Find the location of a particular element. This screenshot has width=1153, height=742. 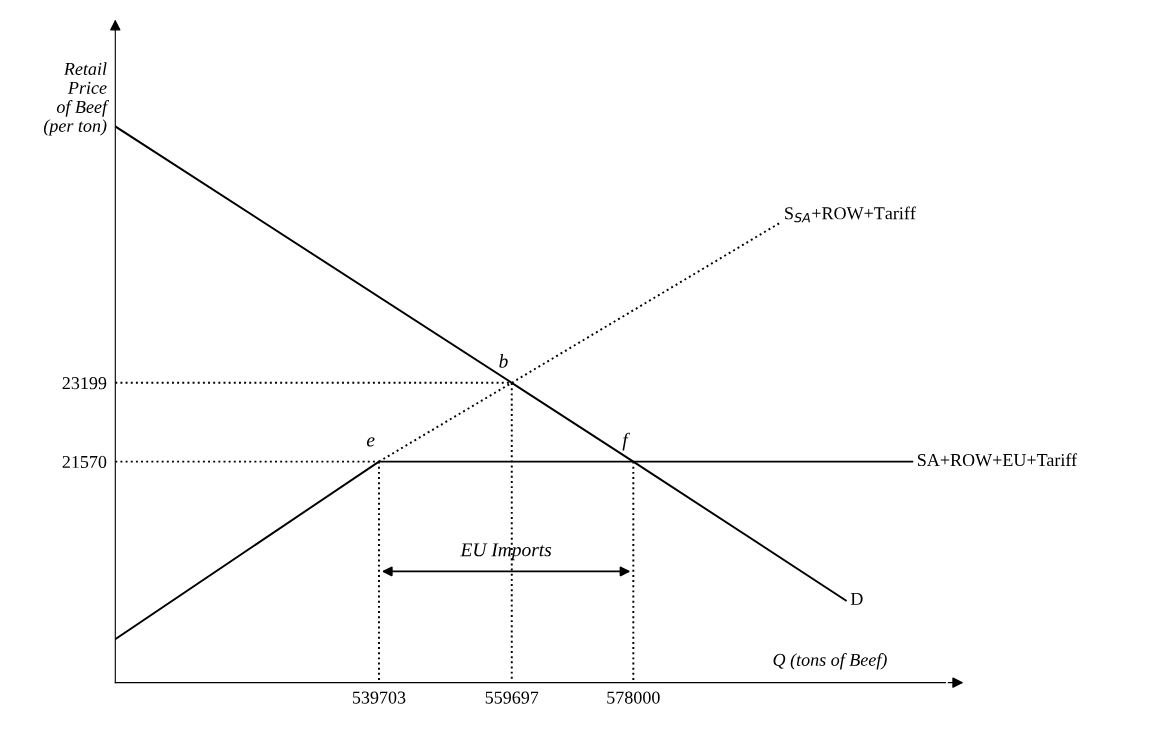

y-tick-label: 21570 is located at coordinates (84, 462).